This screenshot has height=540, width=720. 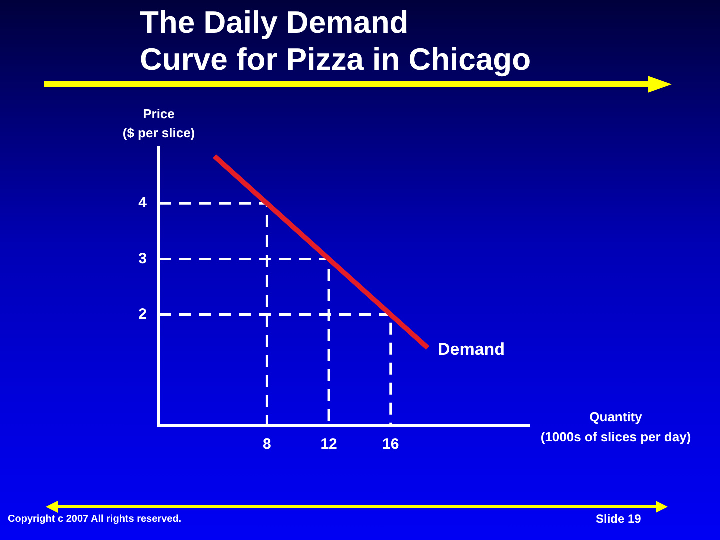 I want to click on y-tick-label: 2, so click(x=142, y=314).